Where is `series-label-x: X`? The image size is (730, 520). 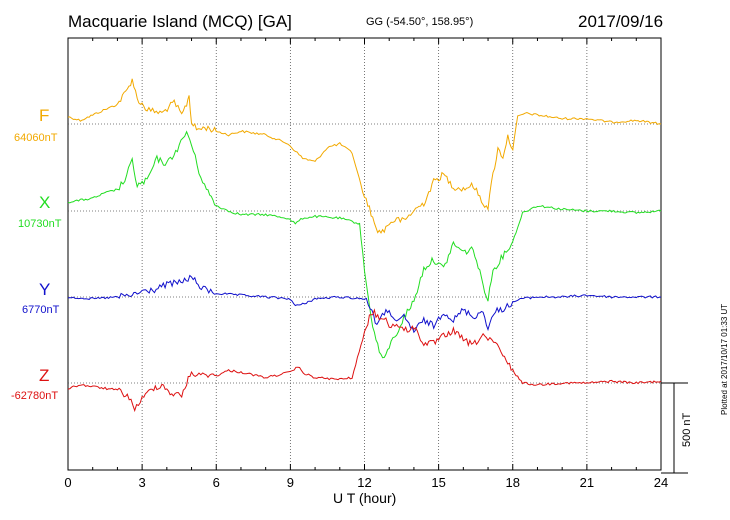
series-label-x: X is located at coordinates (45, 202).